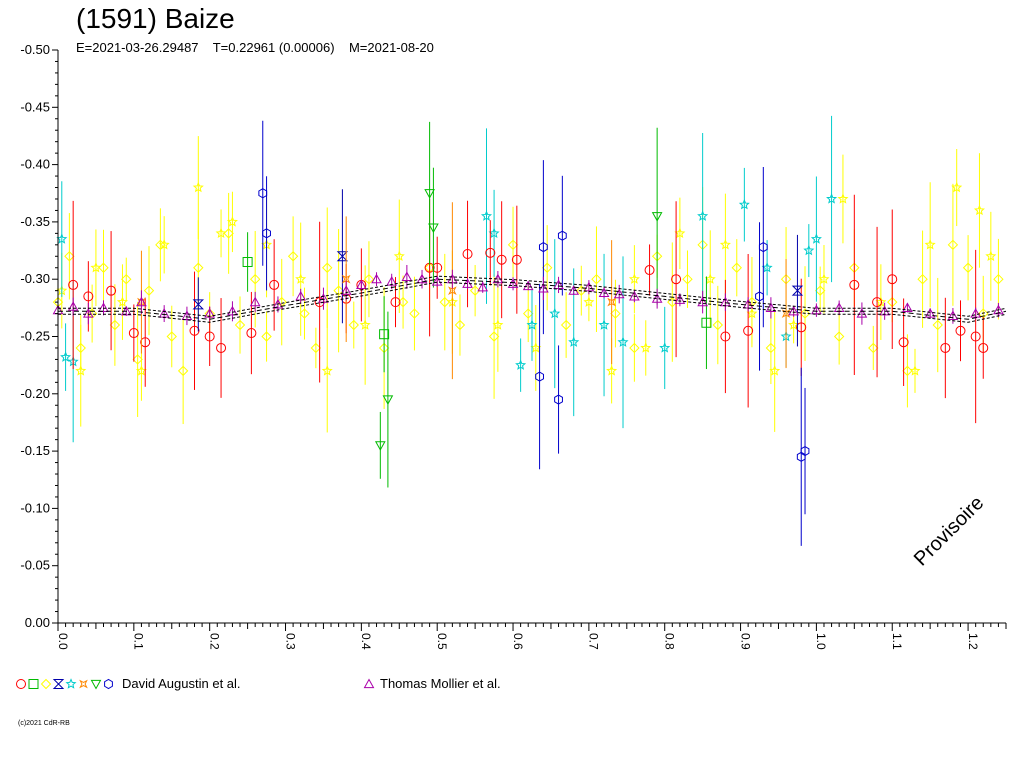 This screenshot has height=768, width=1024. What do you see at coordinates (745, 641) in the screenshot?
I see `x-tick-label: 0.9` at bounding box center [745, 641].